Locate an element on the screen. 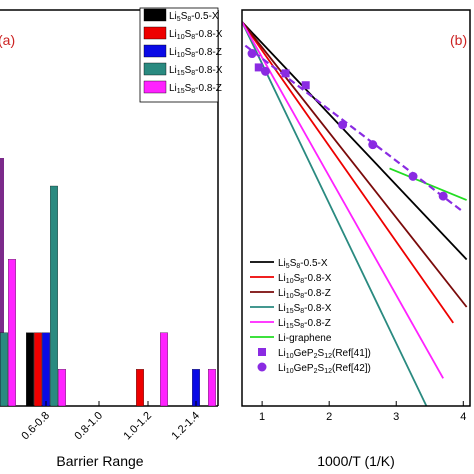  bar-Li15S8-0.8-X-0.4-0.6 is located at coordinates (4, 369).